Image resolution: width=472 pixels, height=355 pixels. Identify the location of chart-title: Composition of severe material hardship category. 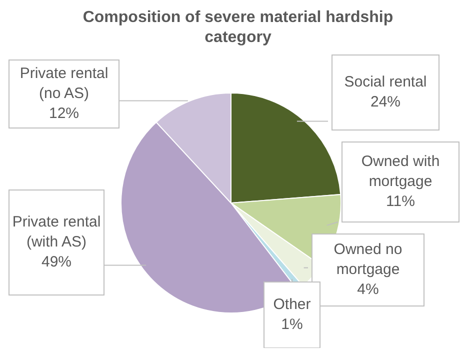
(238, 28).